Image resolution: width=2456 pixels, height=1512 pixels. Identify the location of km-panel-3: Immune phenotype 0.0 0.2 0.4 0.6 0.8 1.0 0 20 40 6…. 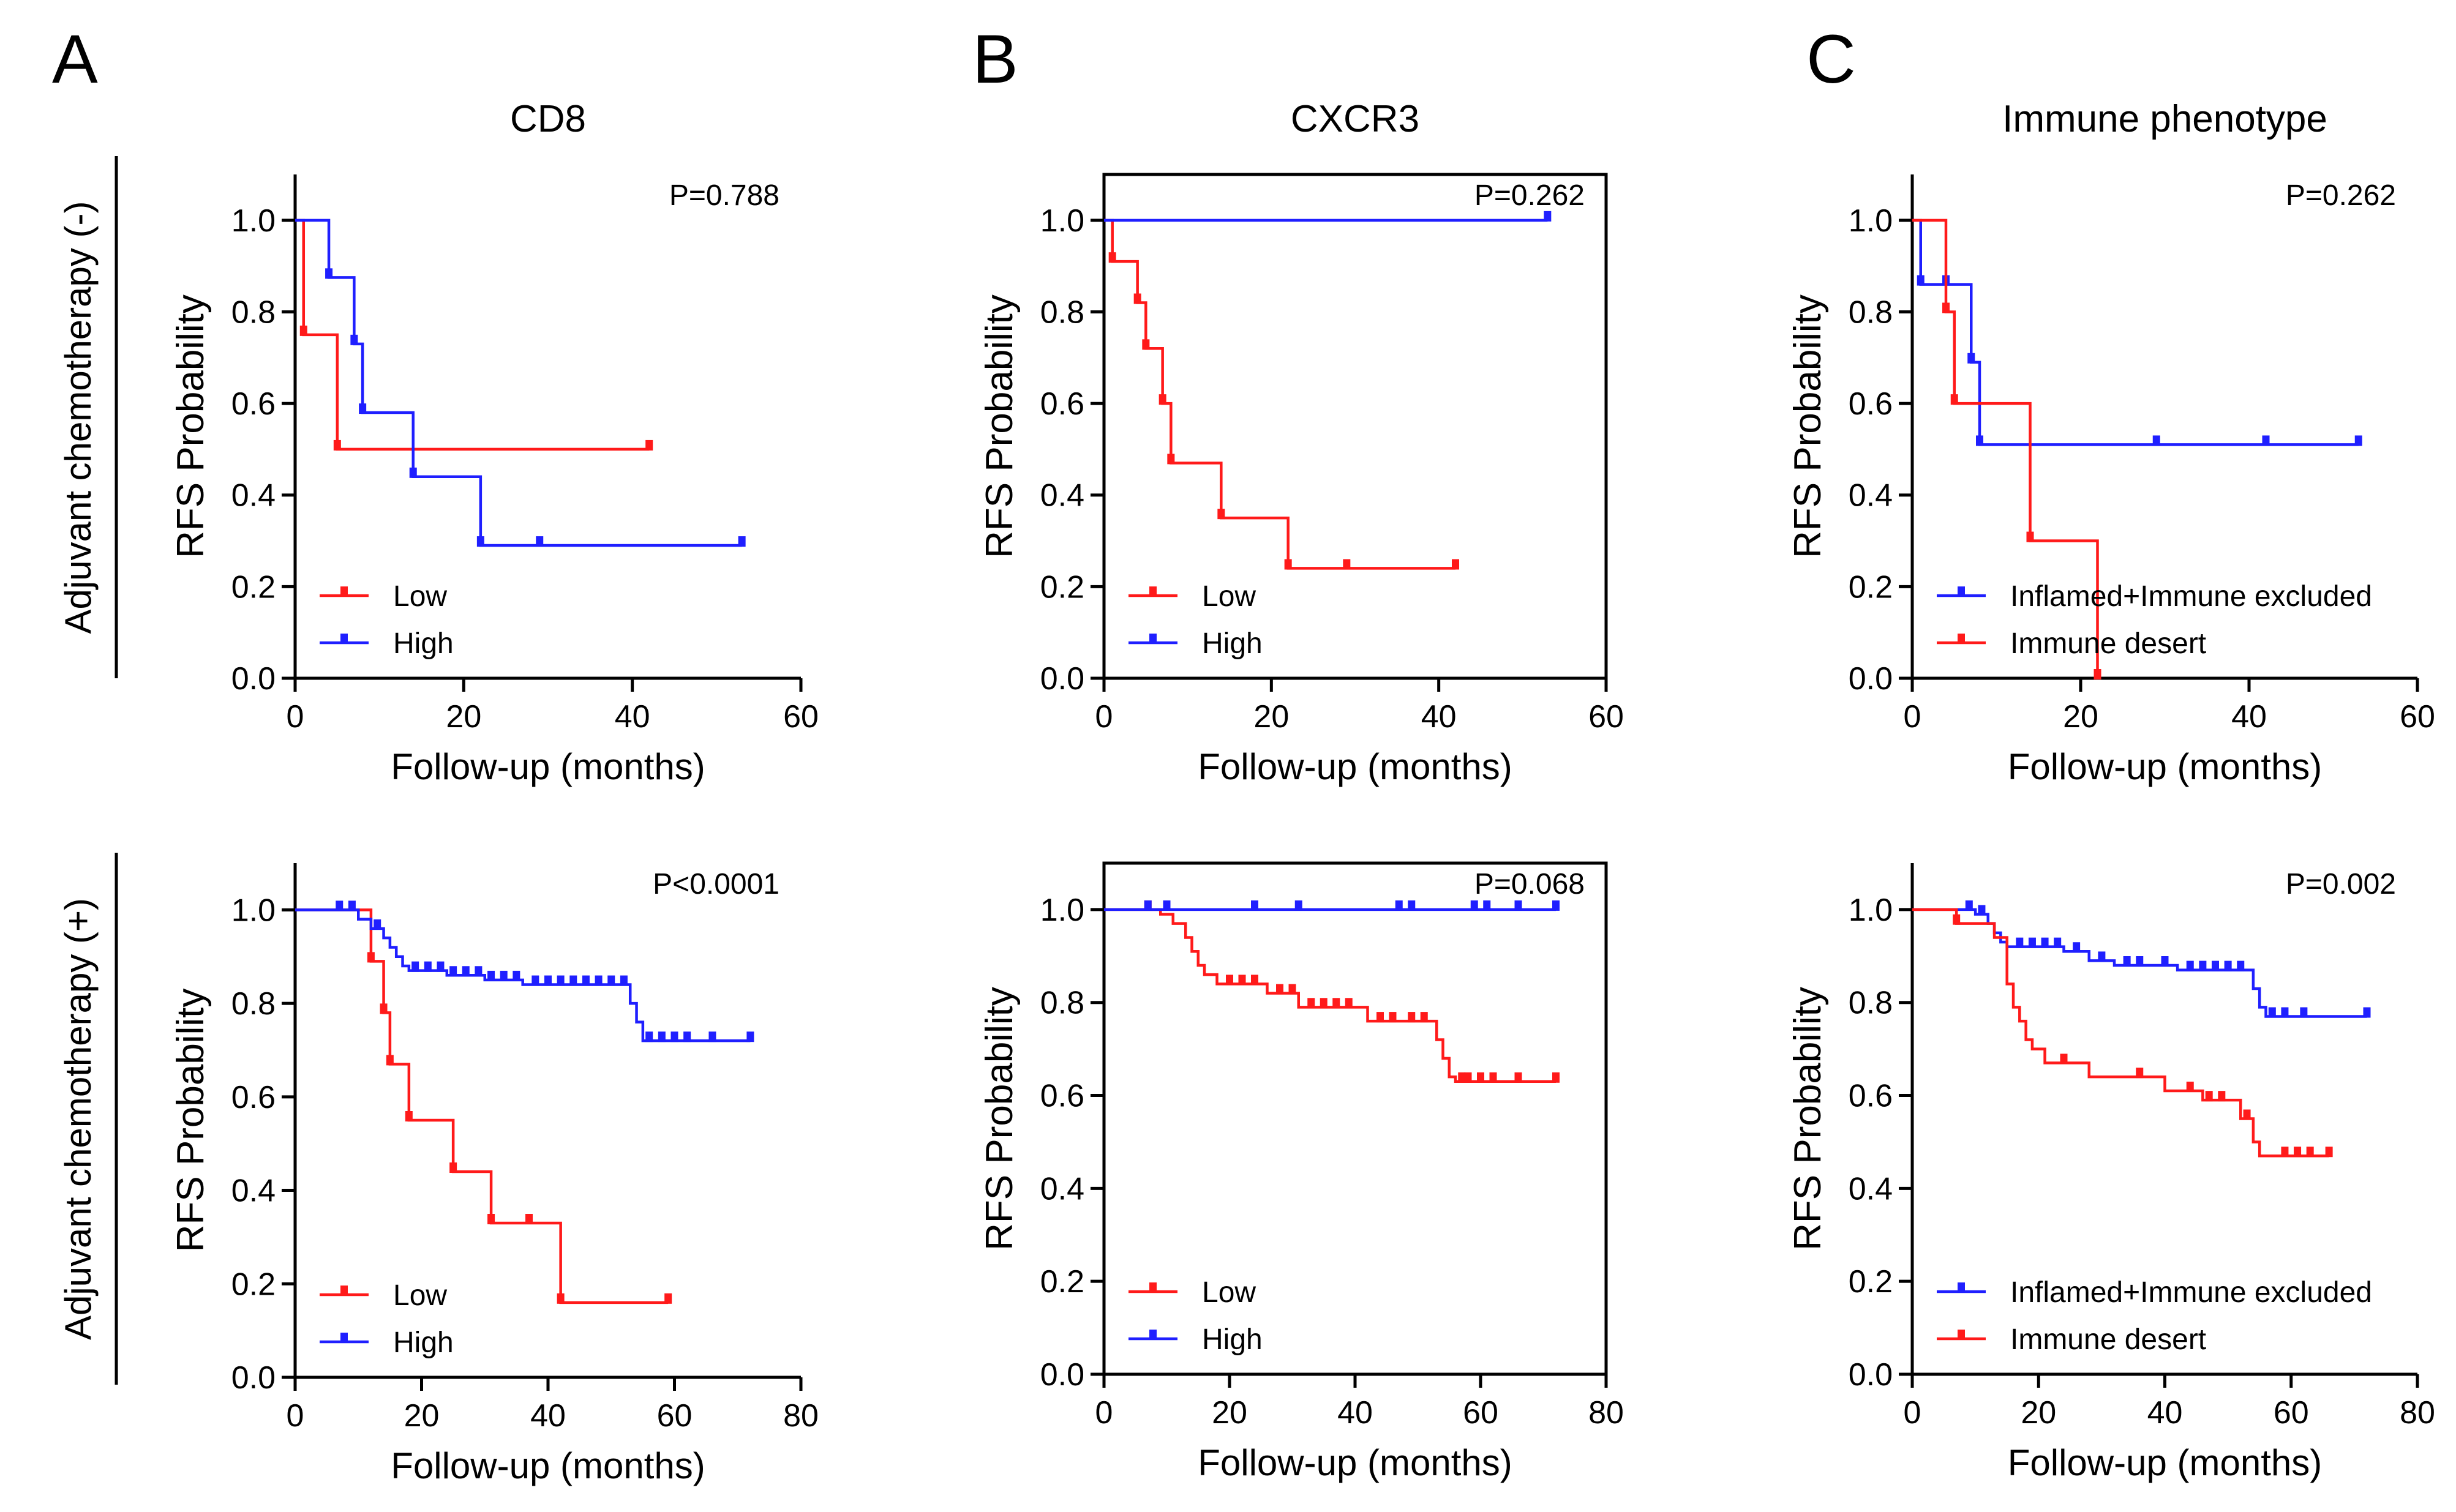
(2111, 442).